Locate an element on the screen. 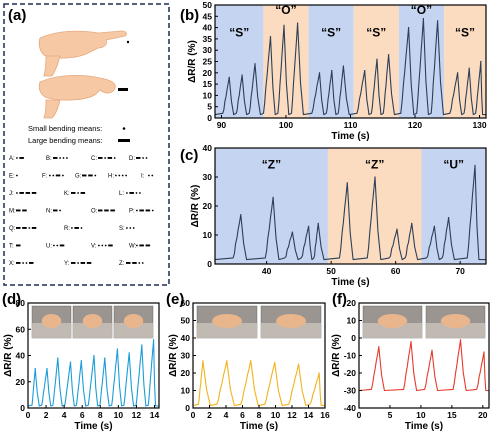 The image size is (500, 440). x-tick-label: 4 is located at coordinates (64, 415).